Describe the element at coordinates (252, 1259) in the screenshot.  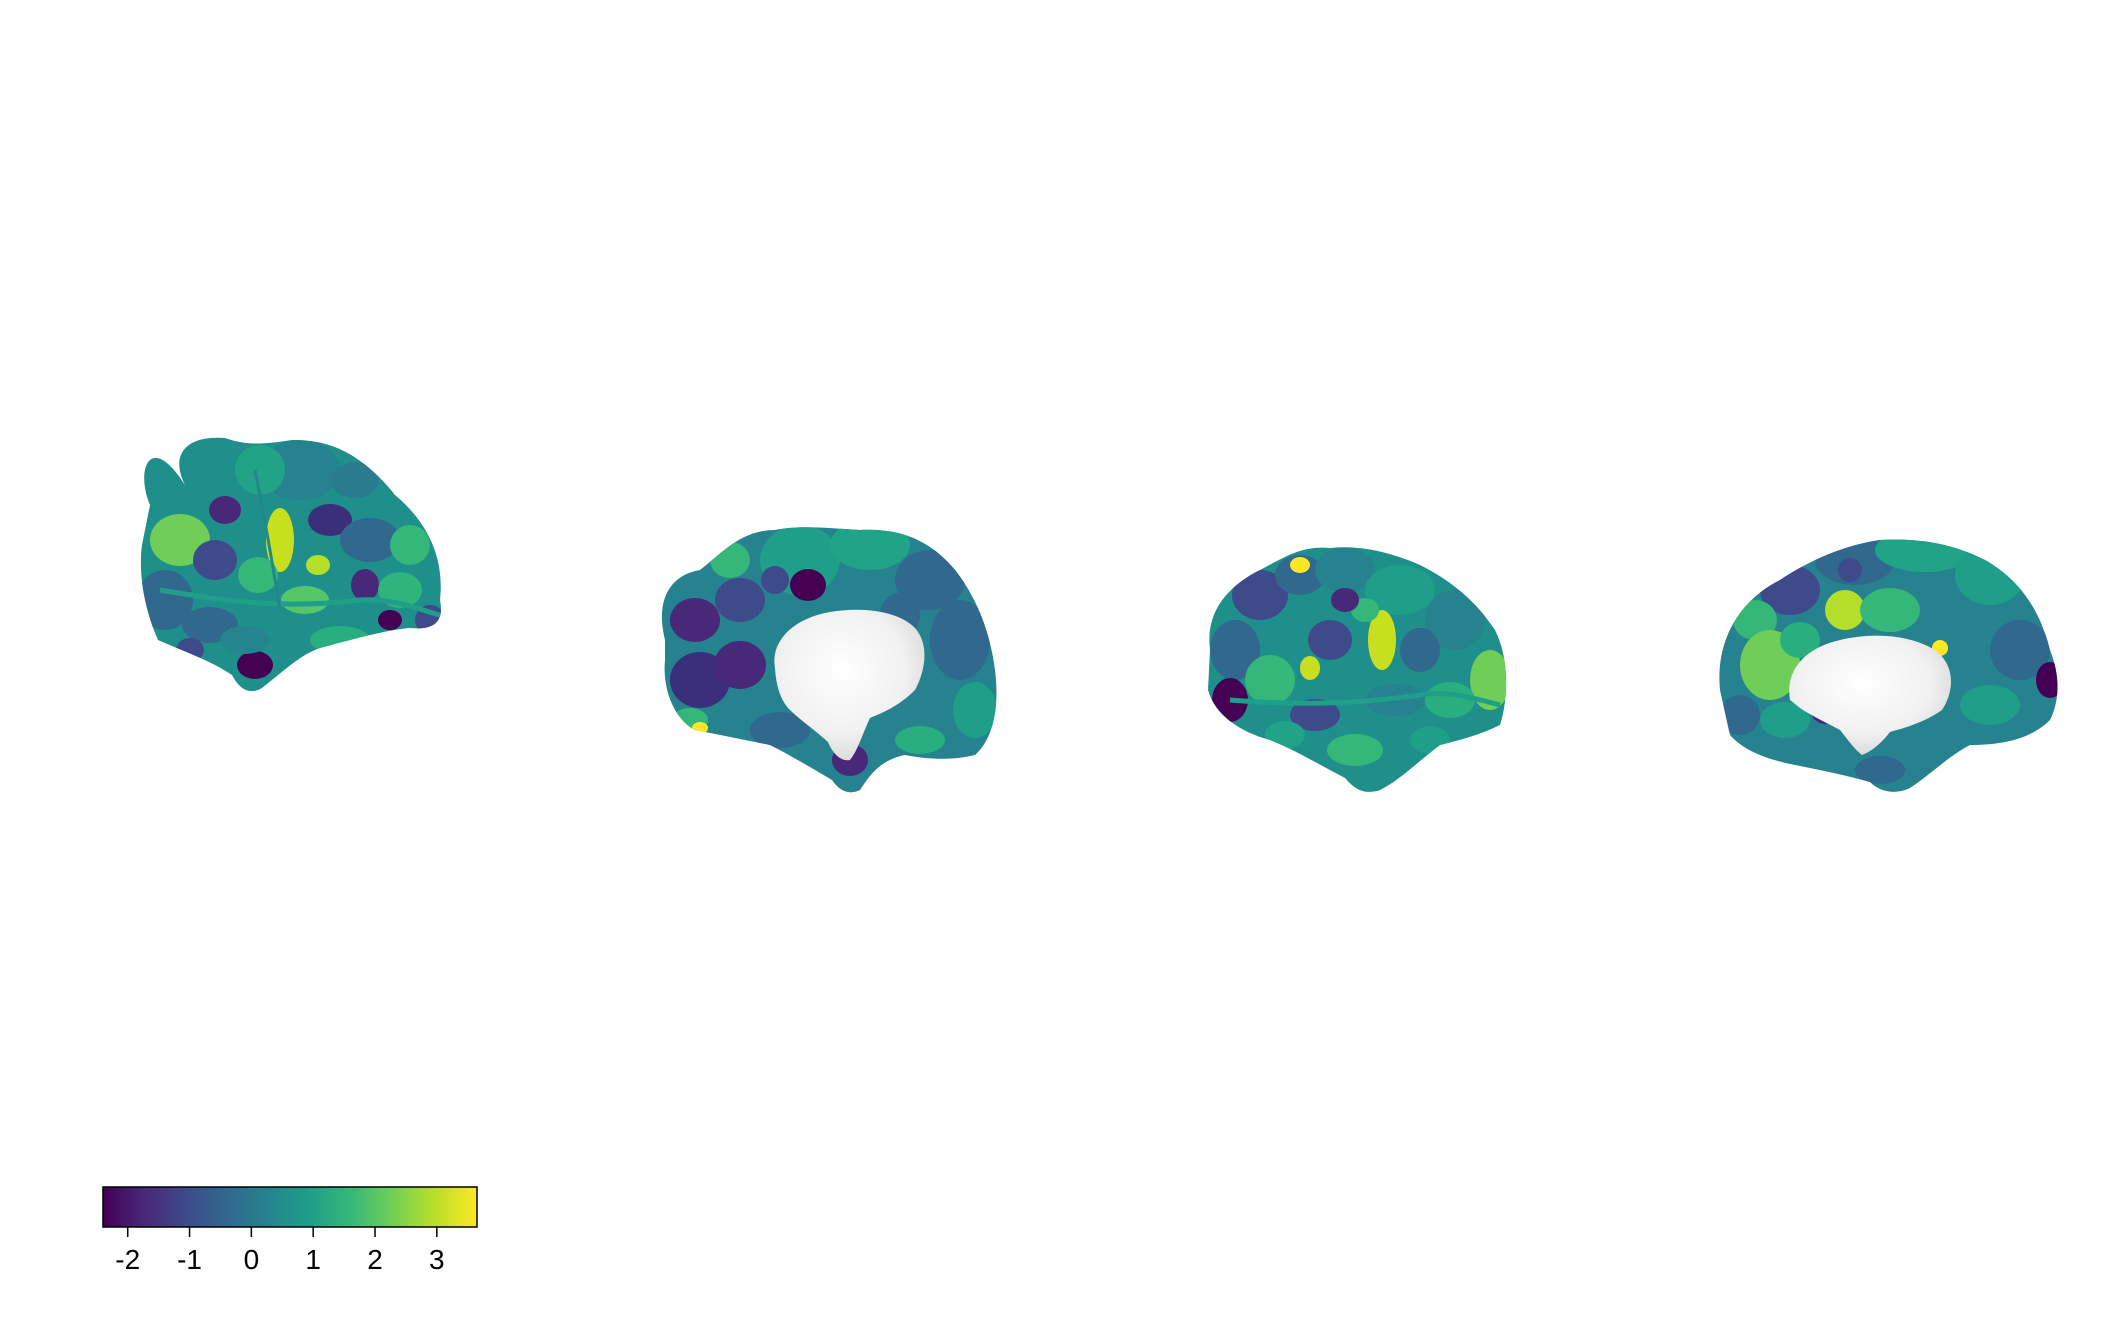
I see `colorbar-tick-label: 0` at that location.